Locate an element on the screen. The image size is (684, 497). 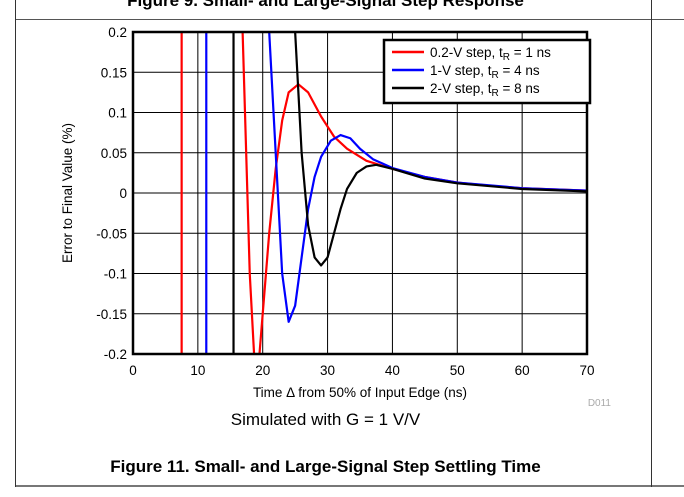
legend-label: 1-V step, tR = 4 ns is located at coordinates (485, 72).